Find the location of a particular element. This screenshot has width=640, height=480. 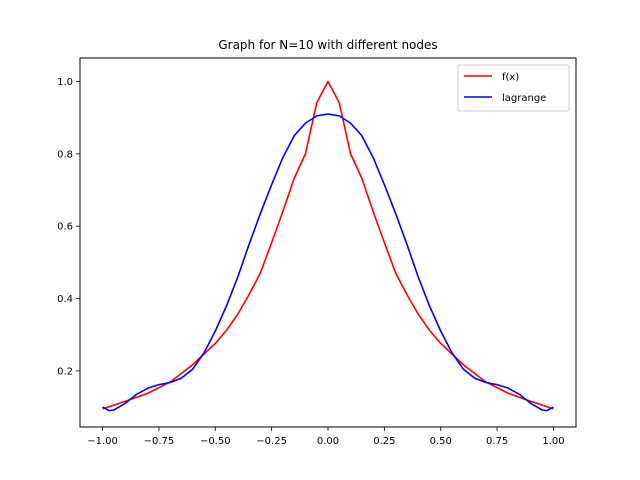

x-tick-label: −1.00 is located at coordinates (102, 441).